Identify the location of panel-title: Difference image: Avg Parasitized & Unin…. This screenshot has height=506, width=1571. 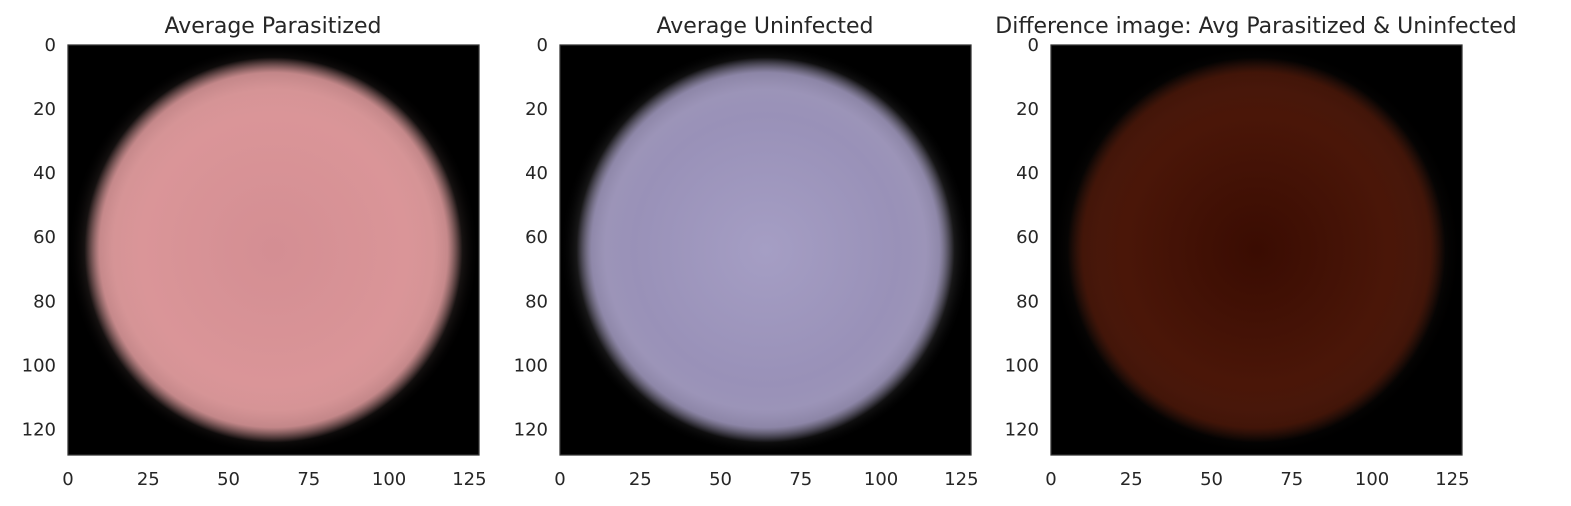
(1255, 26).